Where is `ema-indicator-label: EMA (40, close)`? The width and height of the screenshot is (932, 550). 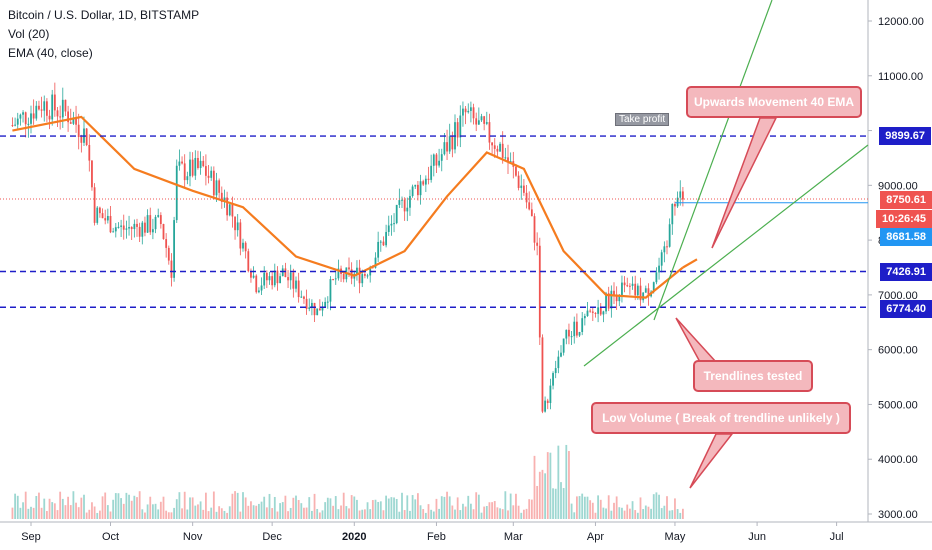
ema-indicator-label: EMA (40, close) is located at coordinates (50, 53).